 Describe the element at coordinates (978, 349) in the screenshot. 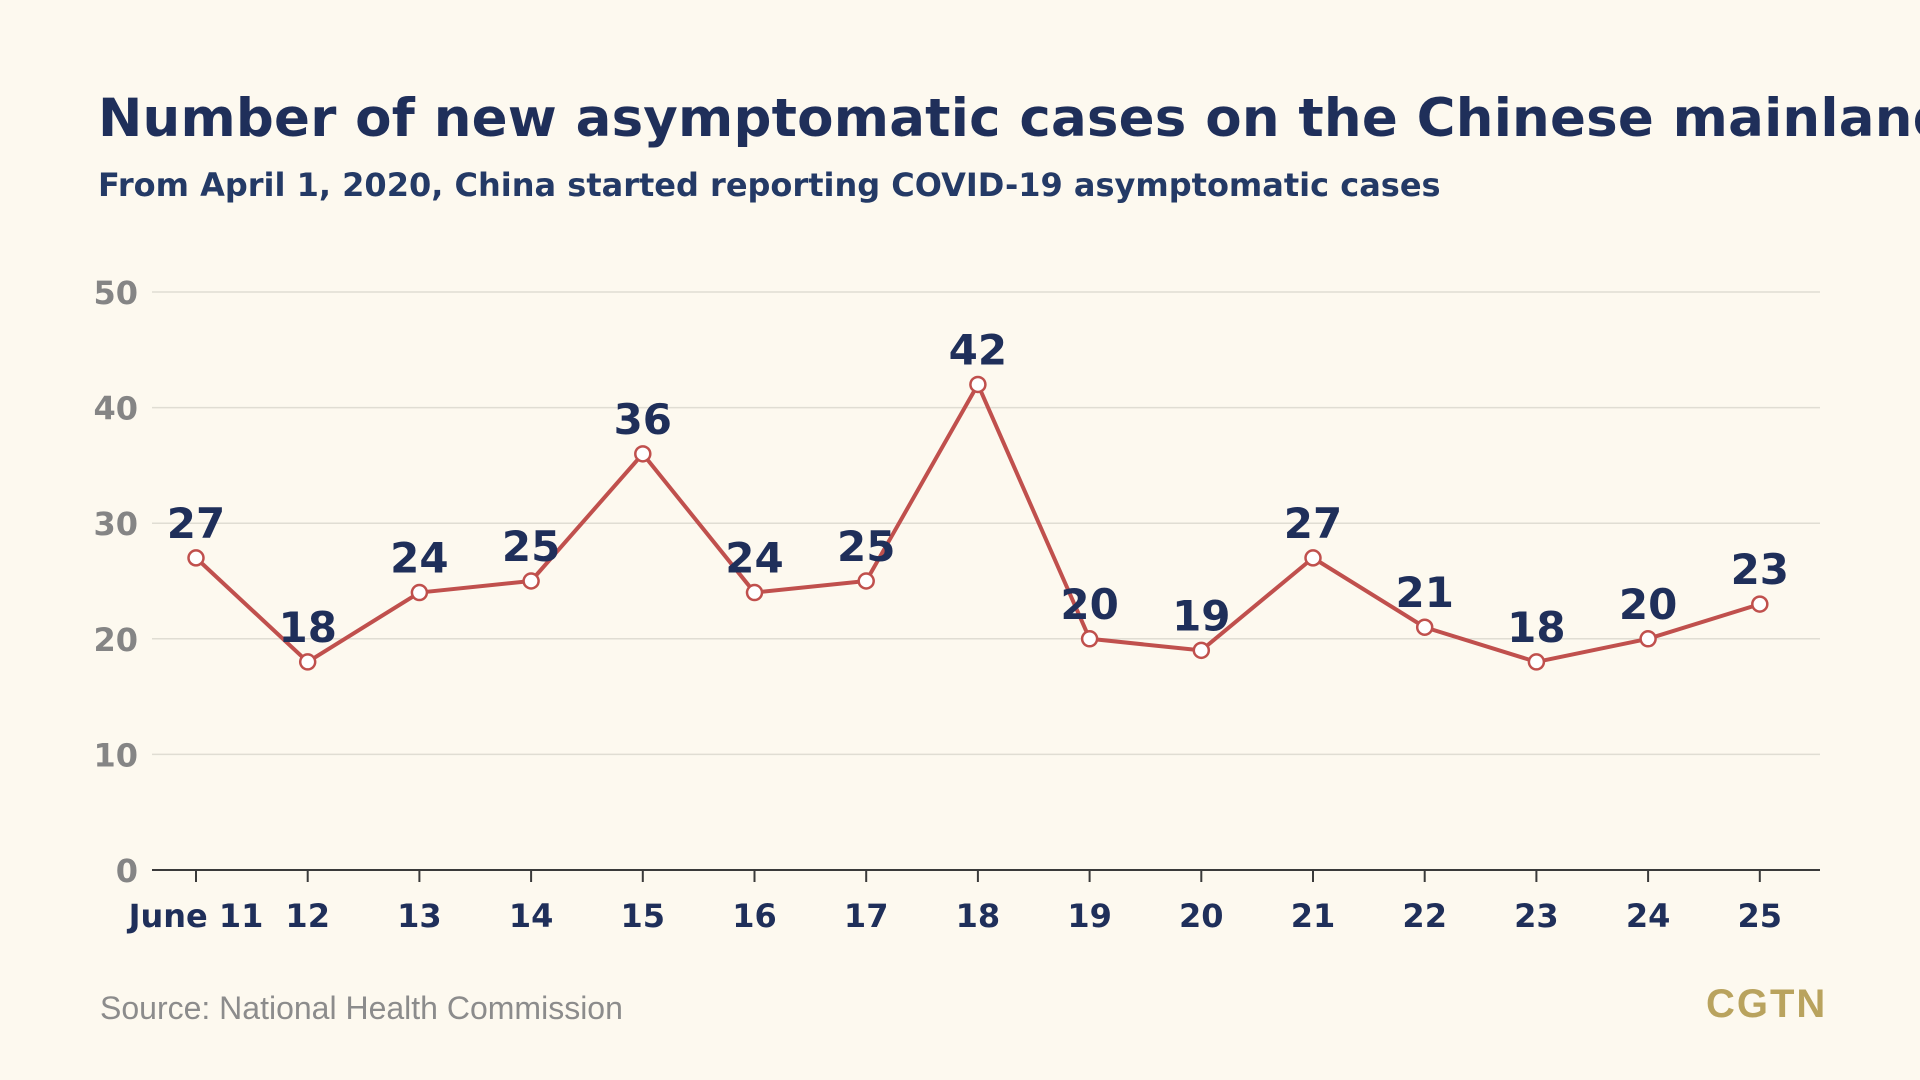

I see `data-label: 42` at that location.